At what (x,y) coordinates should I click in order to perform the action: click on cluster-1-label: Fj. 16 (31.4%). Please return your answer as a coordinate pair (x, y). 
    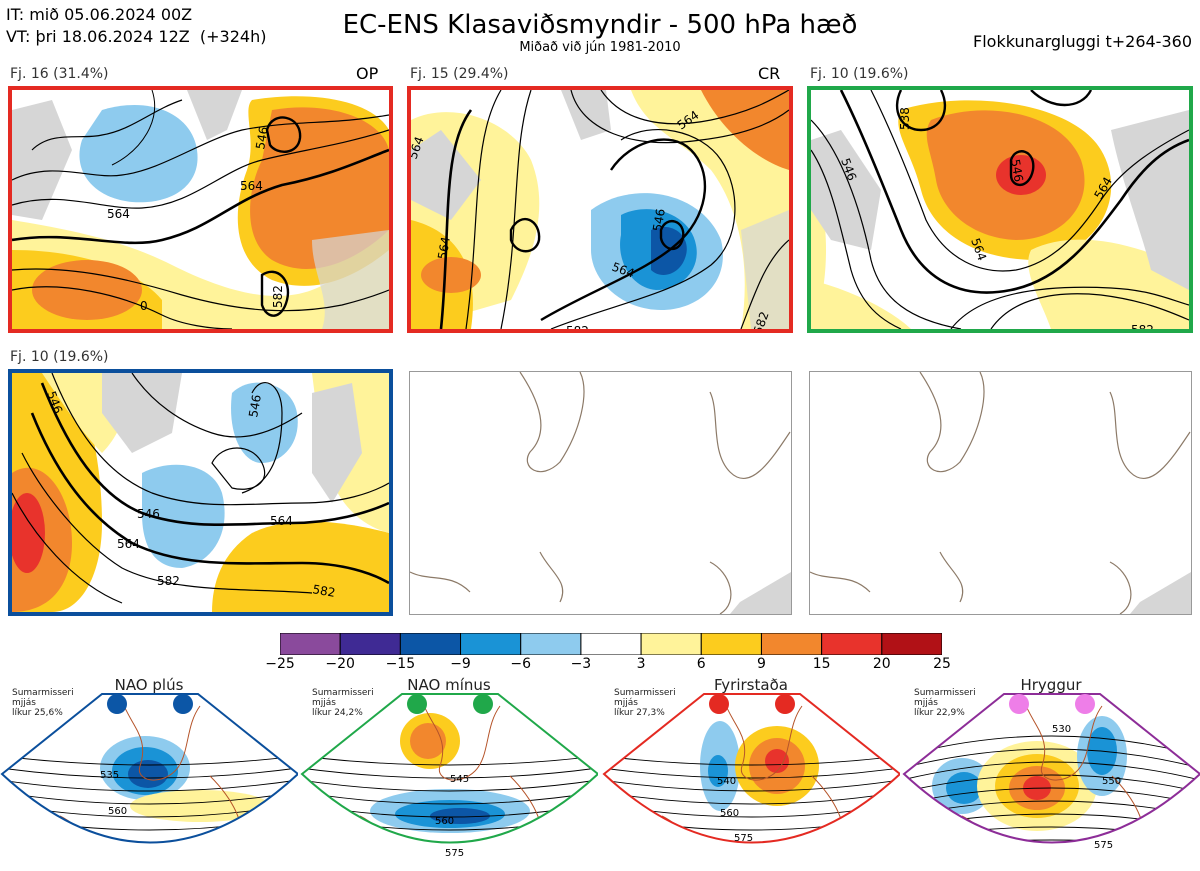
    Looking at the image, I should click on (59, 74).